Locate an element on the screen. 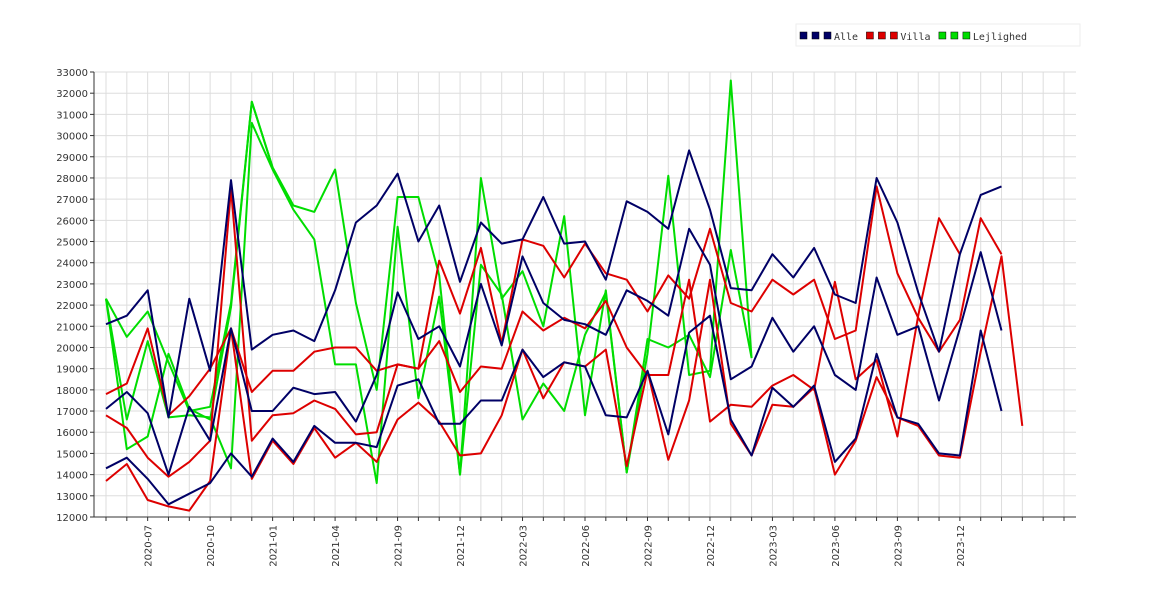  x-tick-label: 2023-12 is located at coordinates (961, 546).